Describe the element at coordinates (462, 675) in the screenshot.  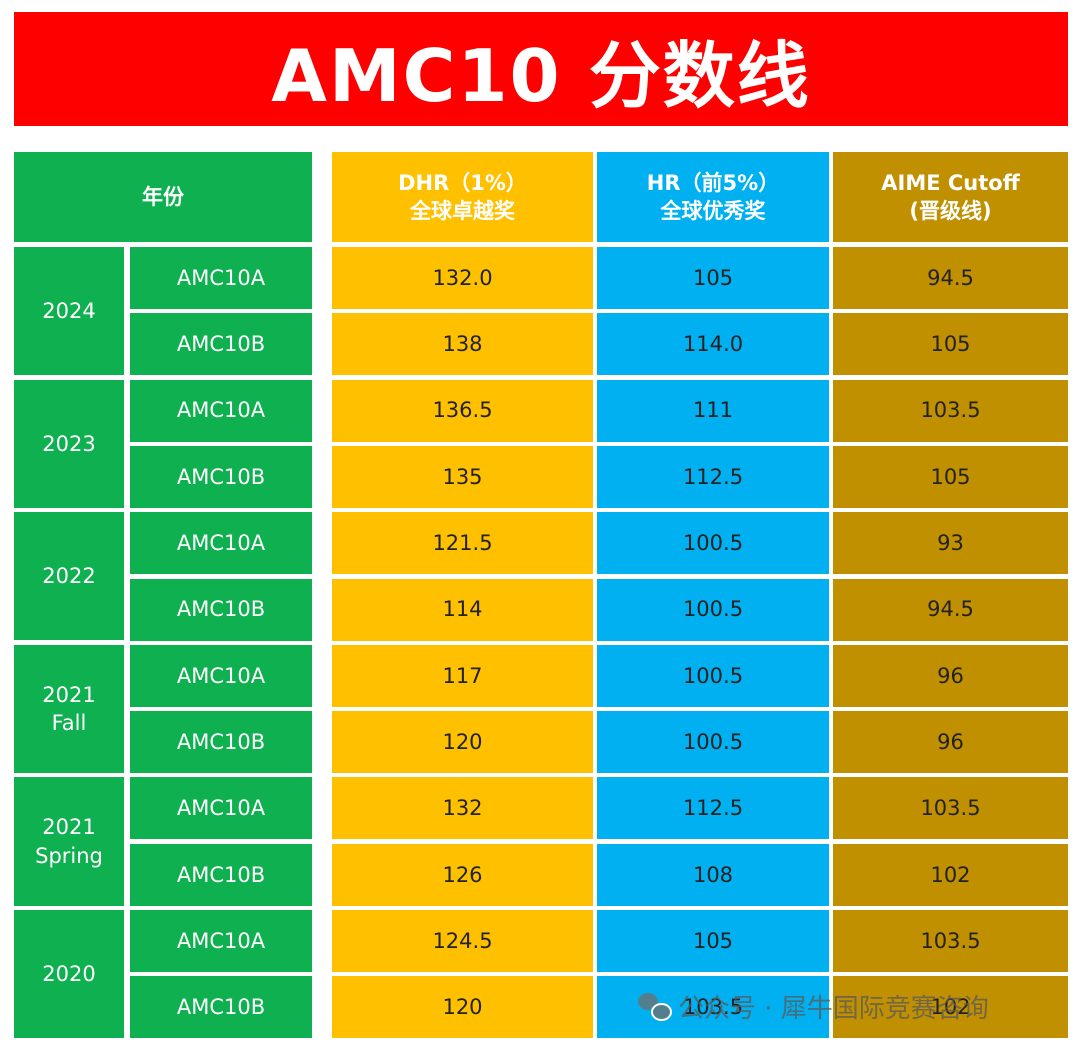
I see `dhr-cell: 117` at that location.